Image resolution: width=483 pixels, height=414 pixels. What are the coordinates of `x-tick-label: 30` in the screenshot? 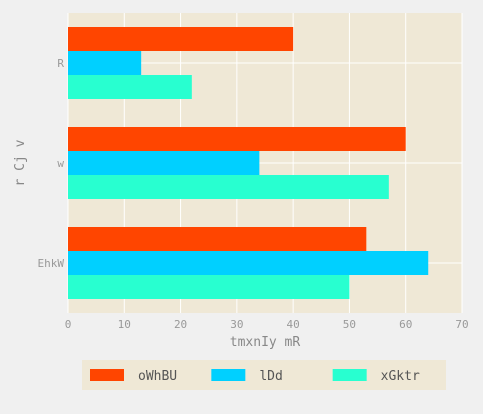 It's located at (236, 324).